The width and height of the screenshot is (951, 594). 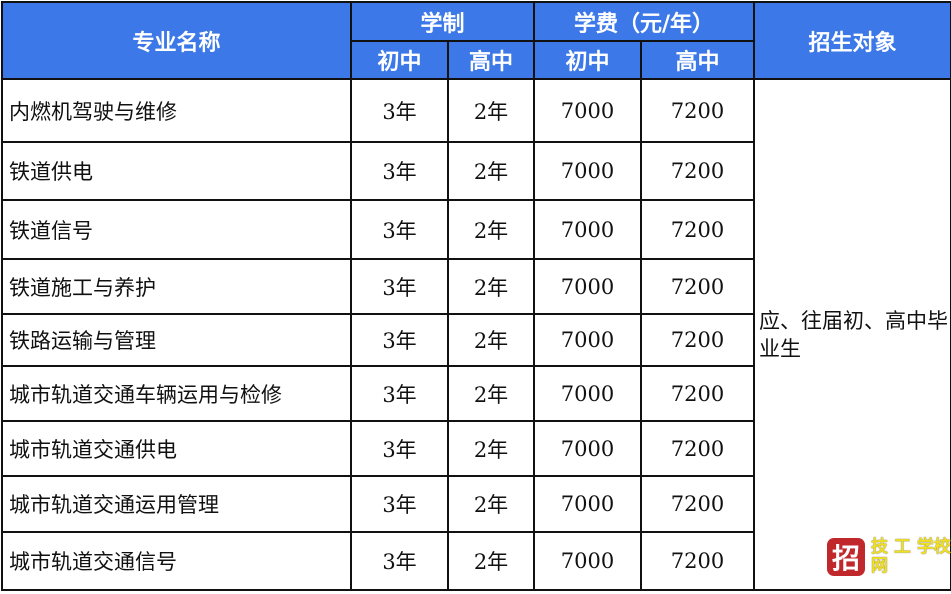 I want to click on major-cell: 铁道施工与养护, so click(x=176, y=286).